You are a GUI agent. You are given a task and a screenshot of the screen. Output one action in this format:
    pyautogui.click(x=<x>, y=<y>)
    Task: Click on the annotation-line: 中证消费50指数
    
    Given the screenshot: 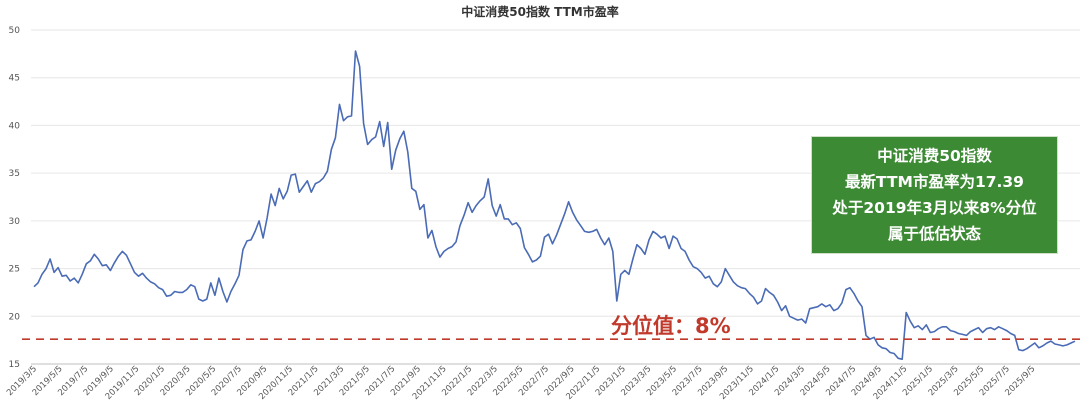 What is the action you would take?
    pyautogui.click(x=934, y=156)
    